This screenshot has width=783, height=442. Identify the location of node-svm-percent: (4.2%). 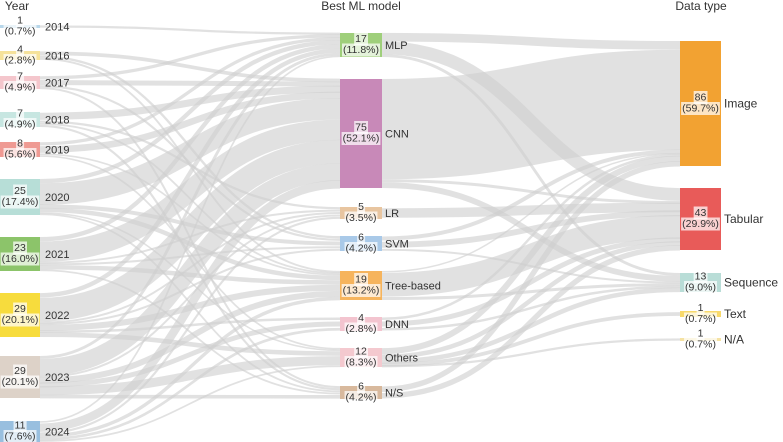
(361, 249).